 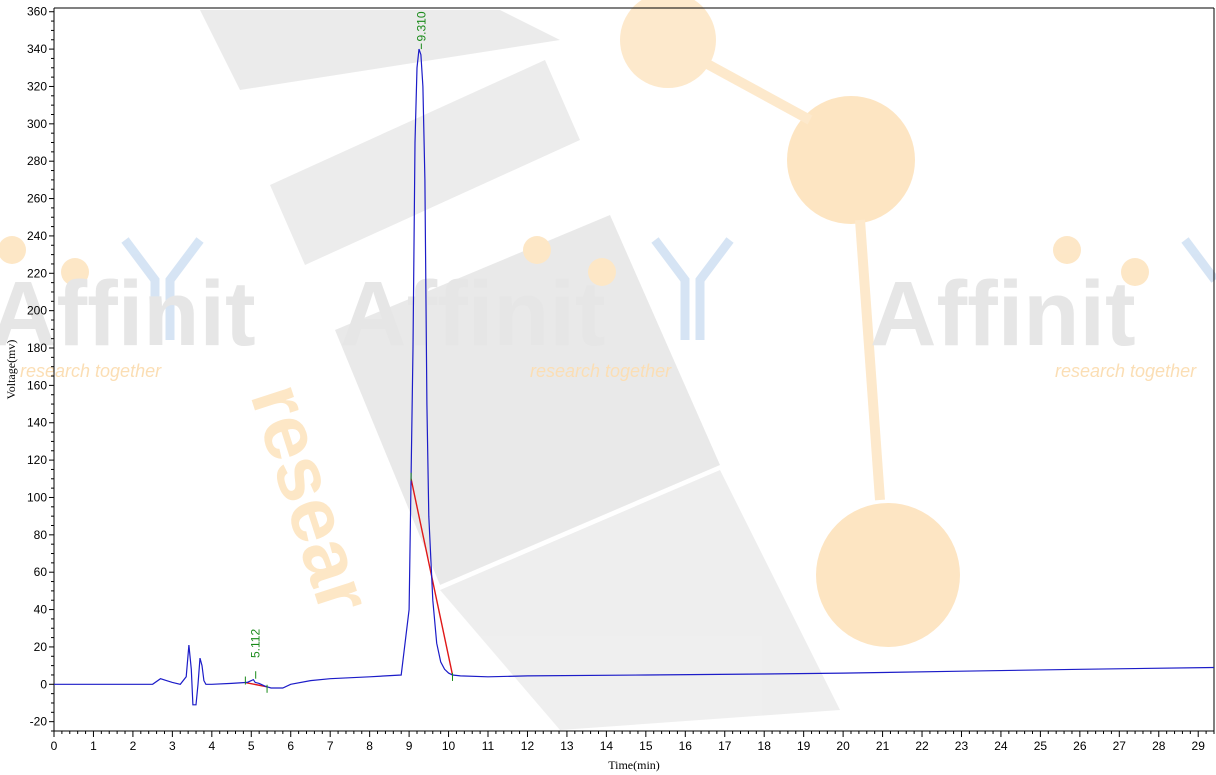 I want to click on x-tick-label: 8, so click(x=369, y=746).